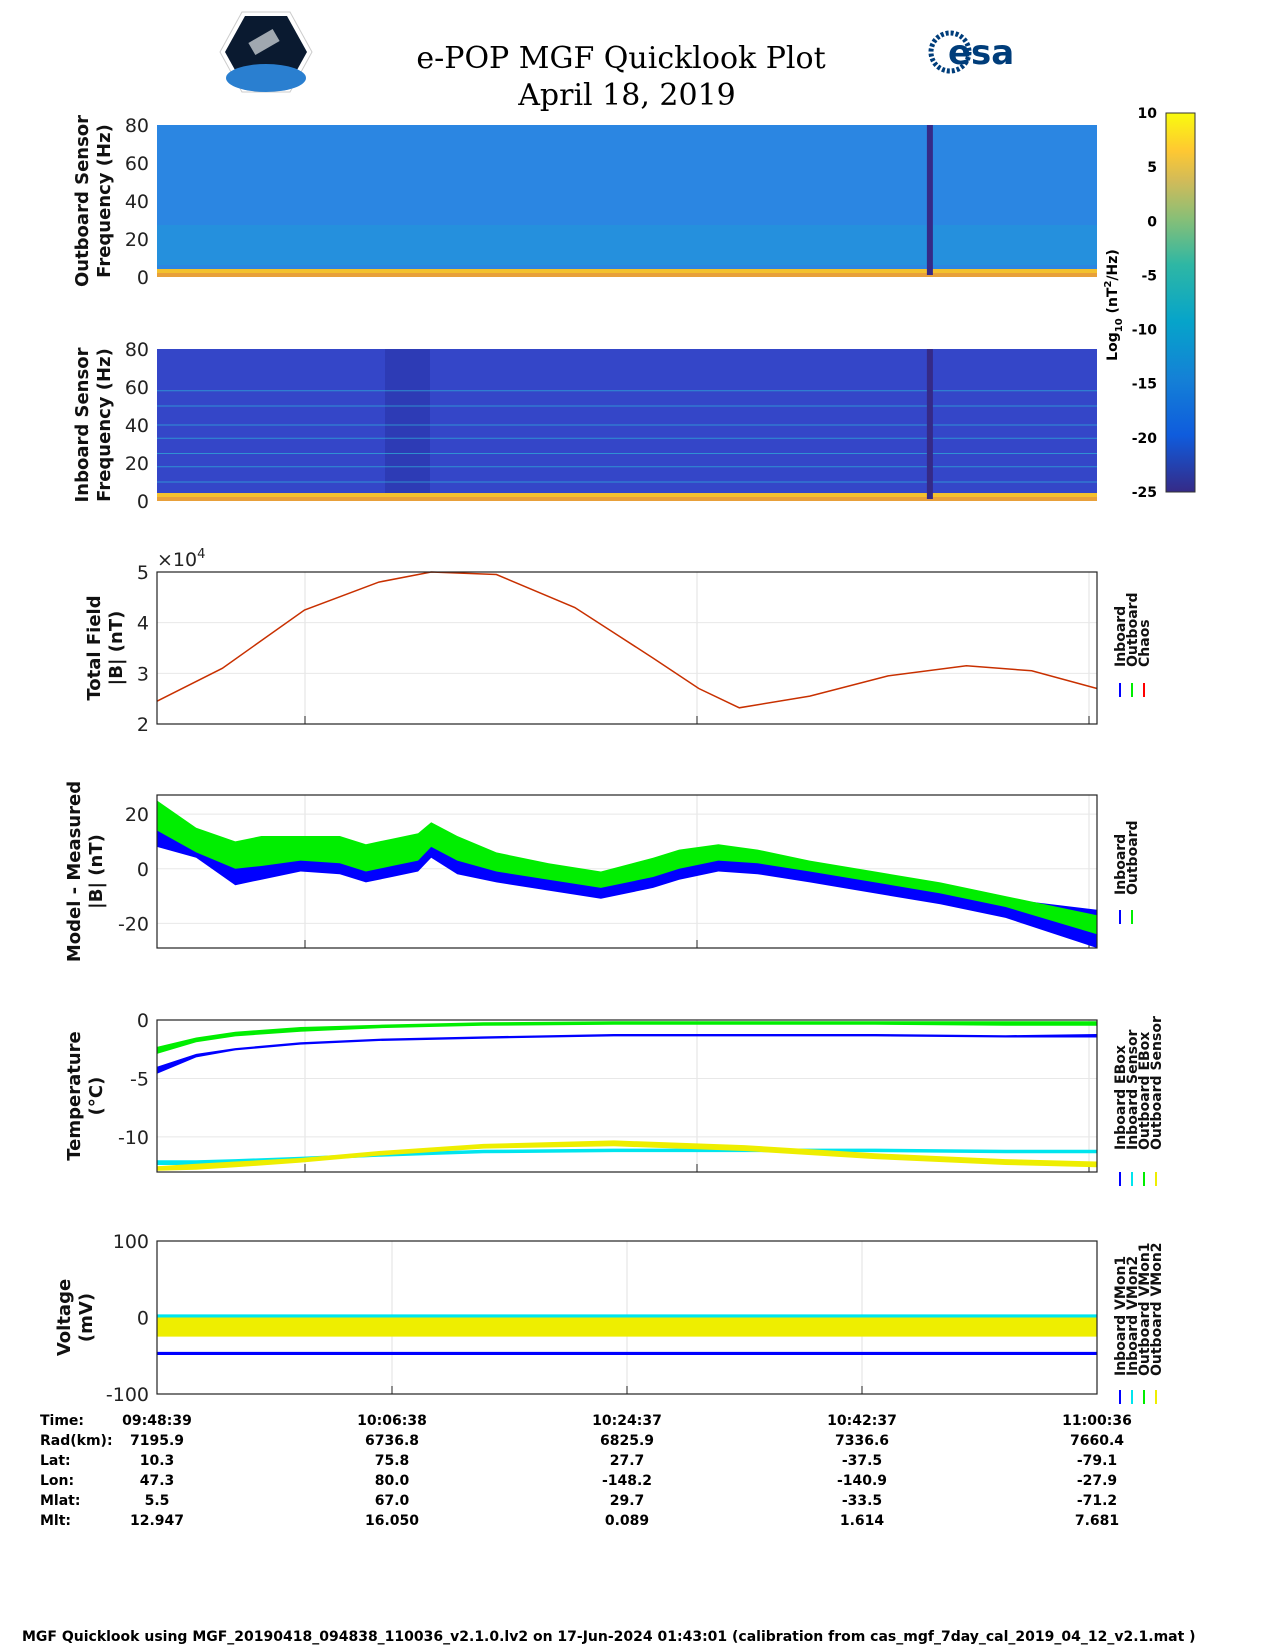 This screenshot has width=1275, height=1650. I want to click on ephemeris-cell: 12.947, so click(157, 1521).